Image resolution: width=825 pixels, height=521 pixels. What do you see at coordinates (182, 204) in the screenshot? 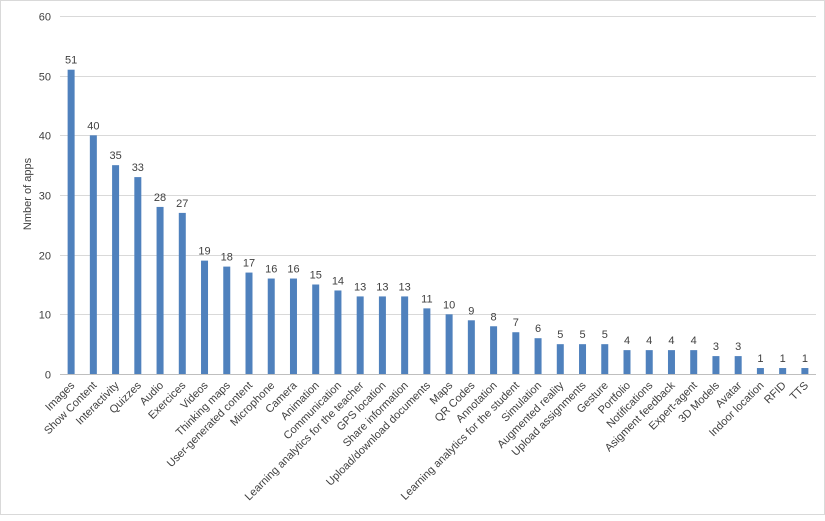
I see `data-label: 27` at bounding box center [182, 204].